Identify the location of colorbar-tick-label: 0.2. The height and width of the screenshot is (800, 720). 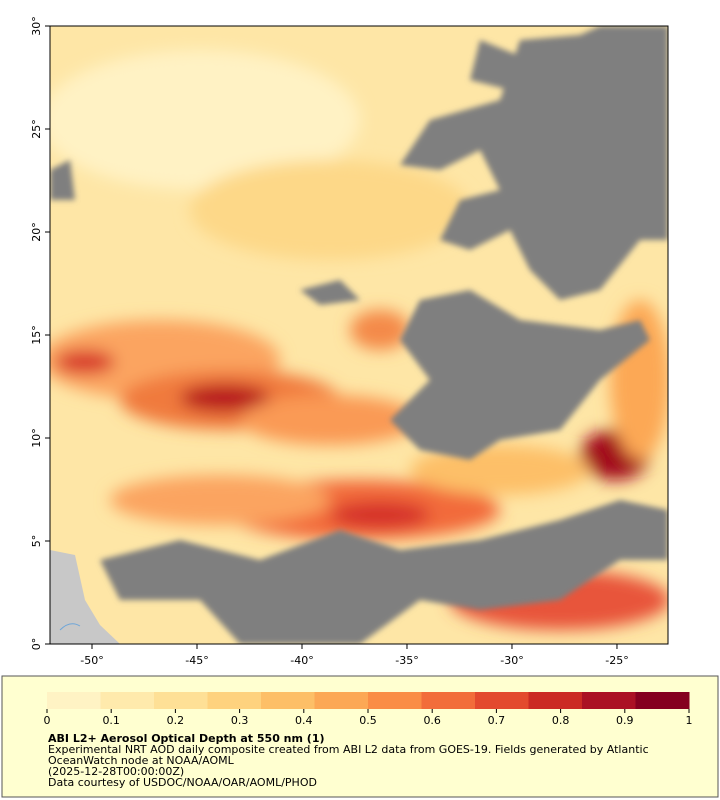
(176, 720).